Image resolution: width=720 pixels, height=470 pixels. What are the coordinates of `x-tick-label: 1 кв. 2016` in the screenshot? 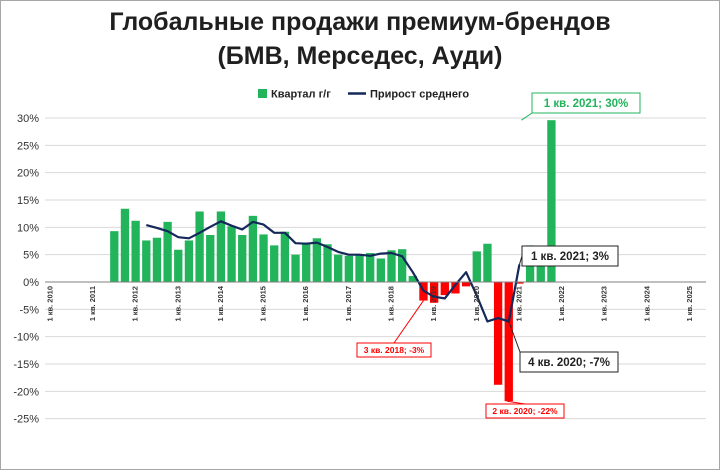 It's located at (305, 303).